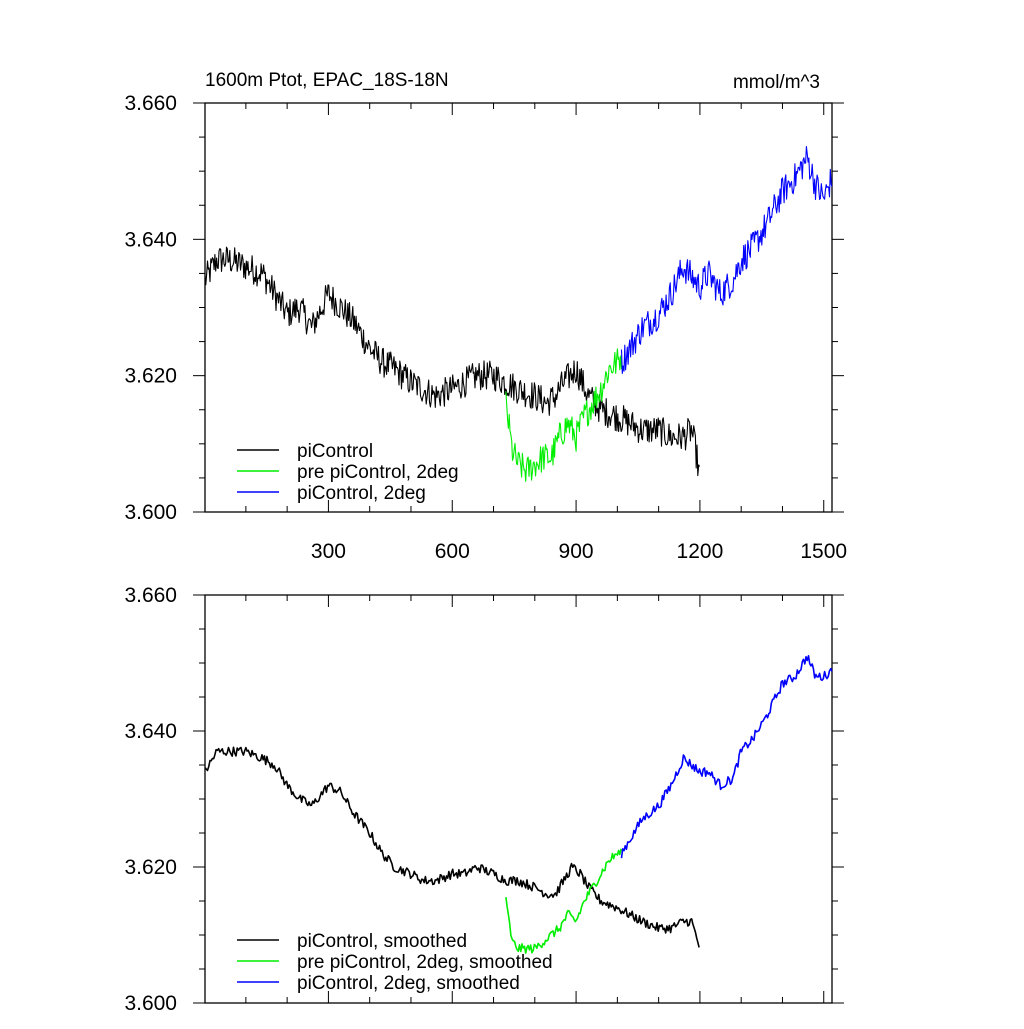  Describe the element at coordinates (327, 80) in the screenshot. I see `chart-title: 1600m Ptot, EPAC_18S-18N` at that location.